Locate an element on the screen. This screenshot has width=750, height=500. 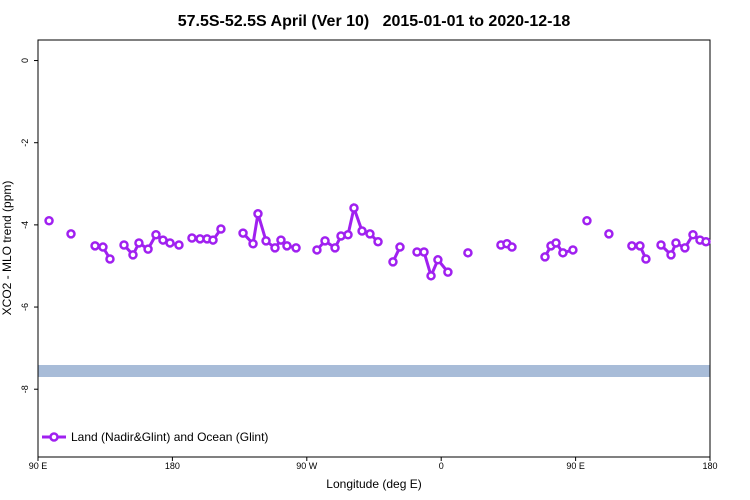
y-tick-label: -4 is located at coordinates (25, 225).